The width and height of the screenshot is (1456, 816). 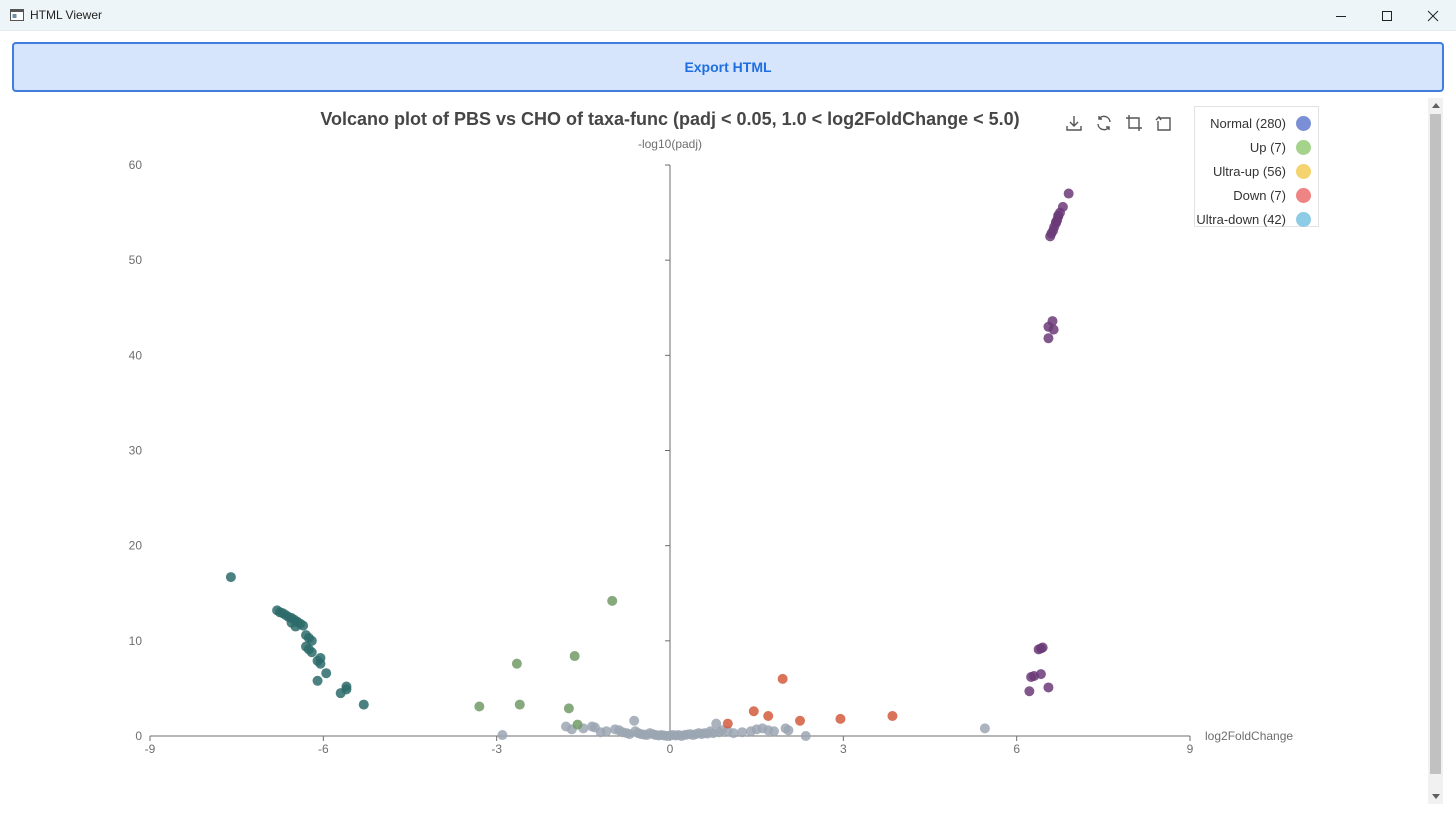 I want to click on close-button, so click(x=1433, y=15).